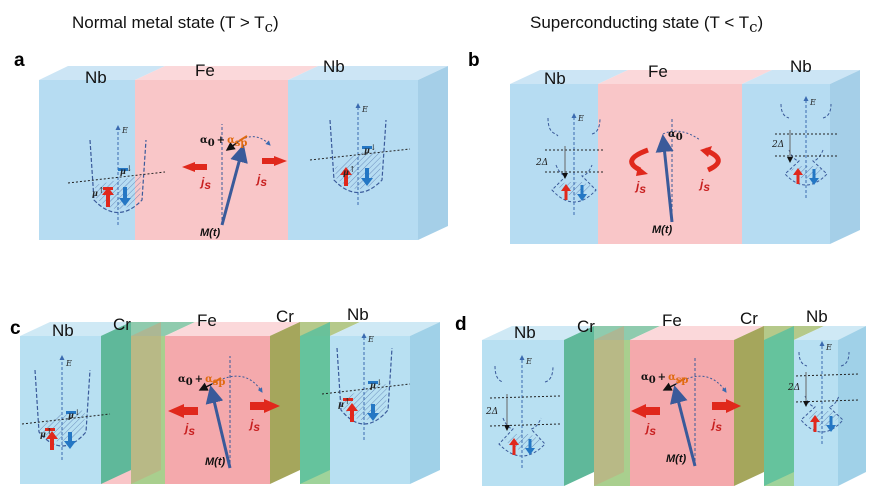 The width and height of the screenshot is (869, 487). I want to click on fe-layer, so click(670, 164).